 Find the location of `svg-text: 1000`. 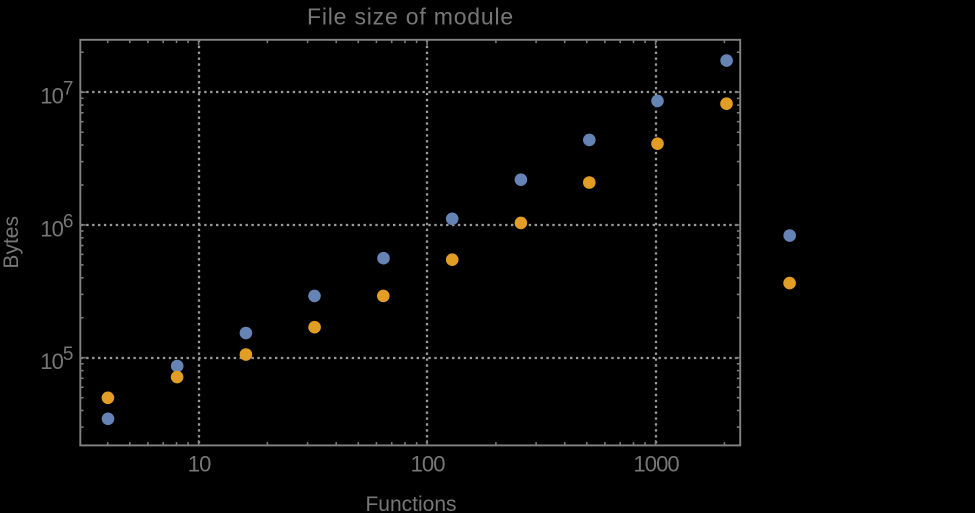

svg-text: 1000 is located at coordinates (656, 464).